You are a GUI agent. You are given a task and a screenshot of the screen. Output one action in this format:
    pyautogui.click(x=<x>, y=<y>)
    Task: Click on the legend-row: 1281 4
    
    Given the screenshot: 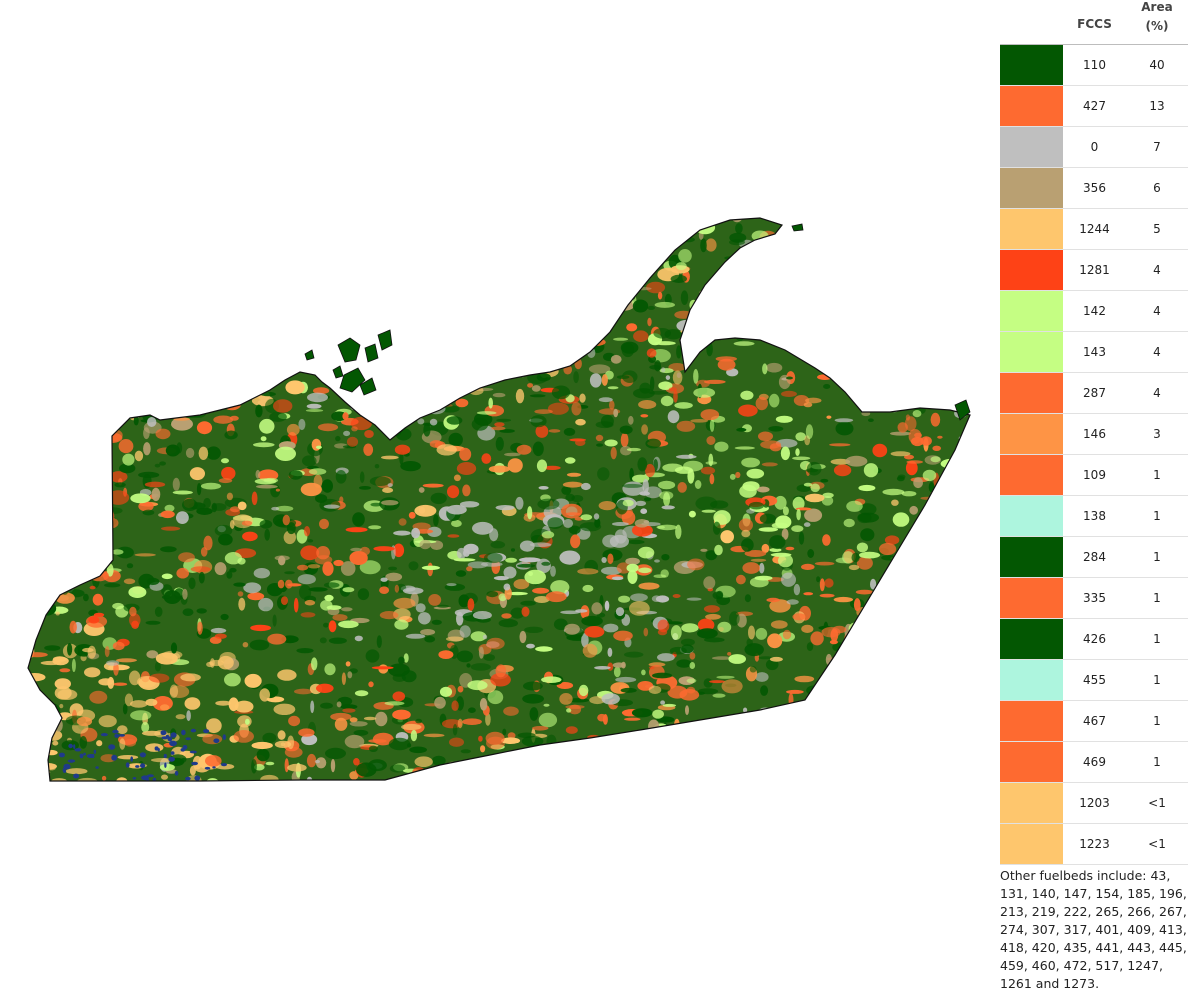 What is the action you would take?
    pyautogui.click(x=1094, y=270)
    